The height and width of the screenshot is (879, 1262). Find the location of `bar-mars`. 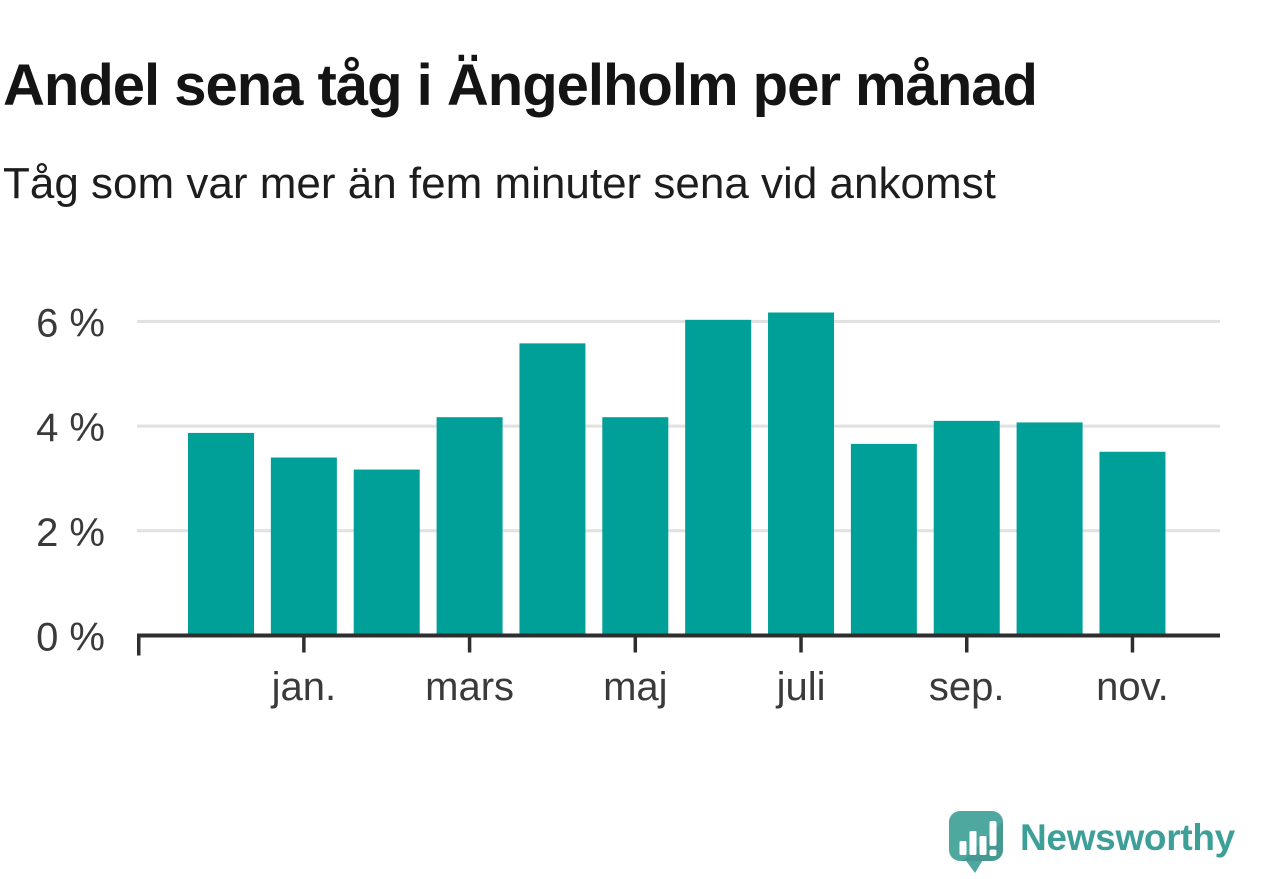

bar-mars is located at coordinates (469, 527).